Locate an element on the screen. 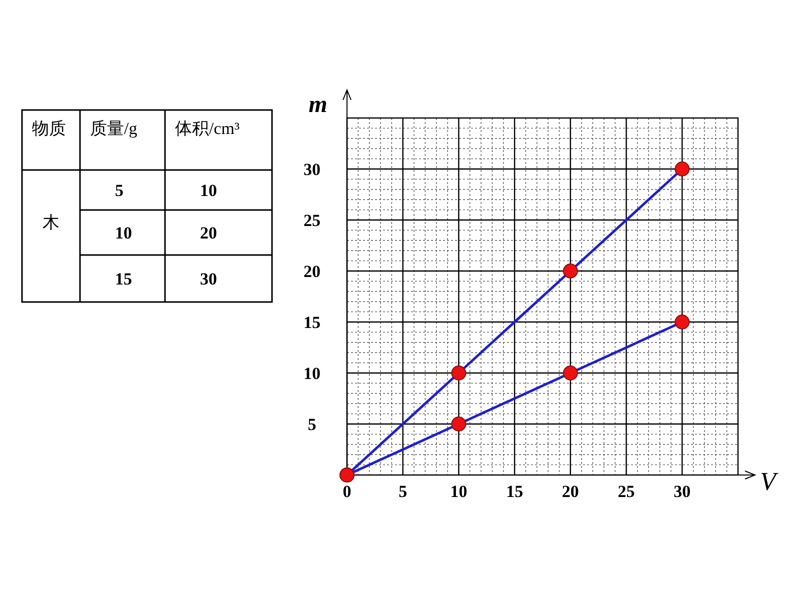 The height and width of the screenshot is (596, 794). x-tick-label: 10 is located at coordinates (459, 491).